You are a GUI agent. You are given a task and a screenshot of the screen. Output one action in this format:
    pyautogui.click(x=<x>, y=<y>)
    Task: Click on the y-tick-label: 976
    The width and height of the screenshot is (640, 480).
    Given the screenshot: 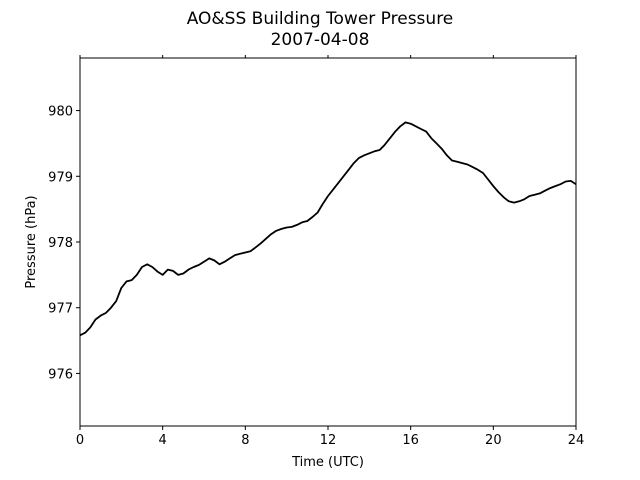 What is the action you would take?
    pyautogui.click(x=60, y=374)
    